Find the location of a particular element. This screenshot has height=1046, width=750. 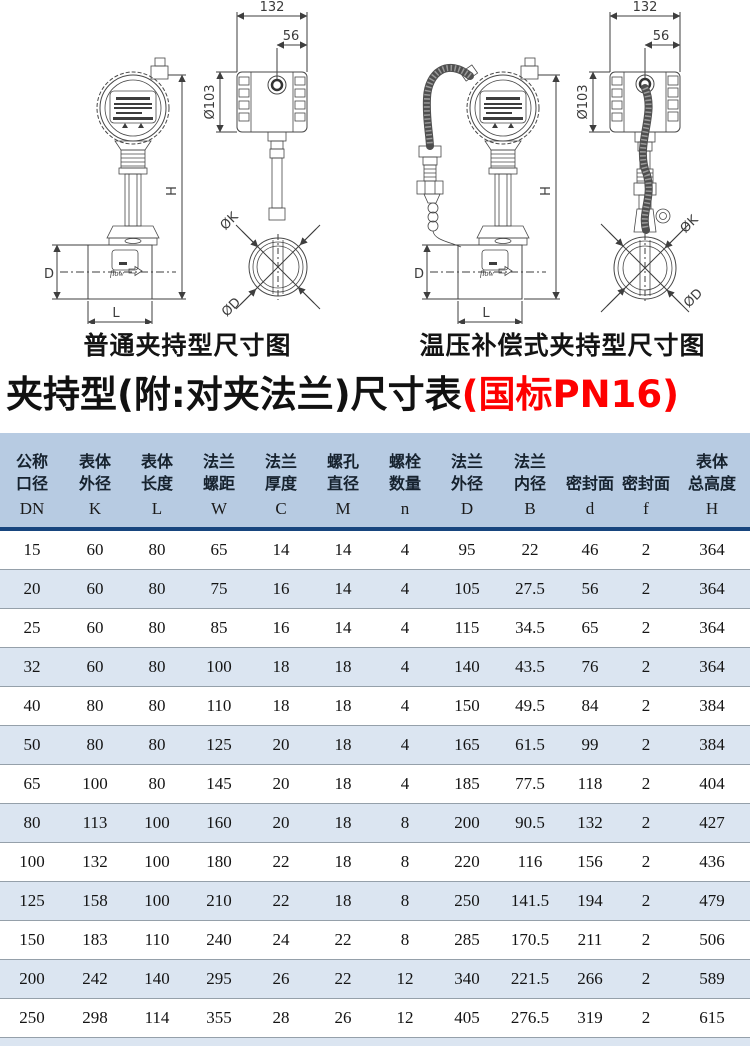

column-header-DN: 公称 口径 DN is located at coordinates (32, 482).